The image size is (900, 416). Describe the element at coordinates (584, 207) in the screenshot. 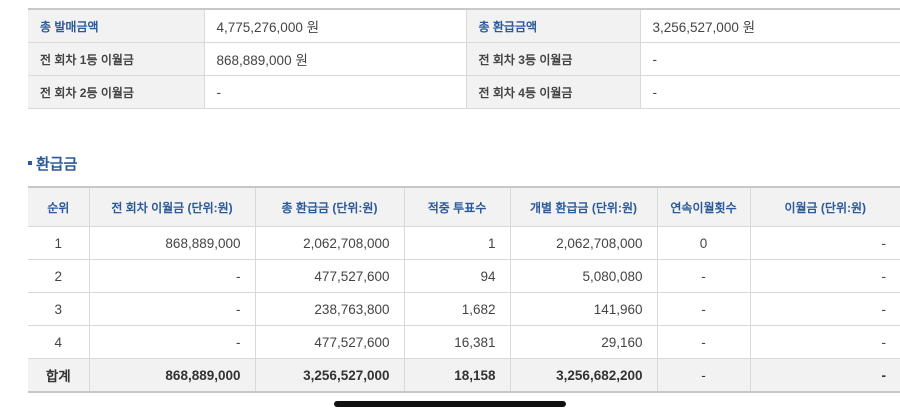

I see `column-header: 개별 환급금 (단위:원)` at that location.